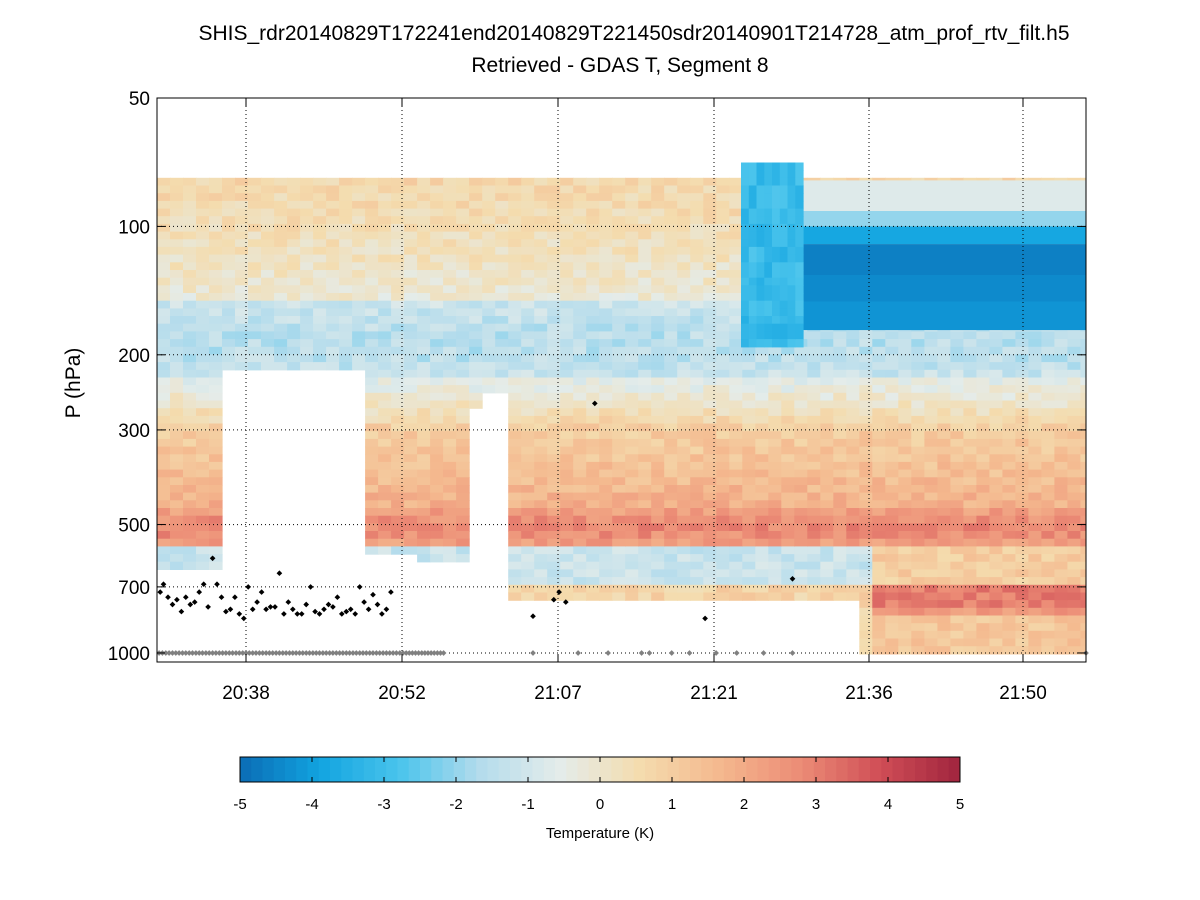  Describe the element at coordinates (208, 607) in the screenshot. I see `cloud-top-point` at that location.